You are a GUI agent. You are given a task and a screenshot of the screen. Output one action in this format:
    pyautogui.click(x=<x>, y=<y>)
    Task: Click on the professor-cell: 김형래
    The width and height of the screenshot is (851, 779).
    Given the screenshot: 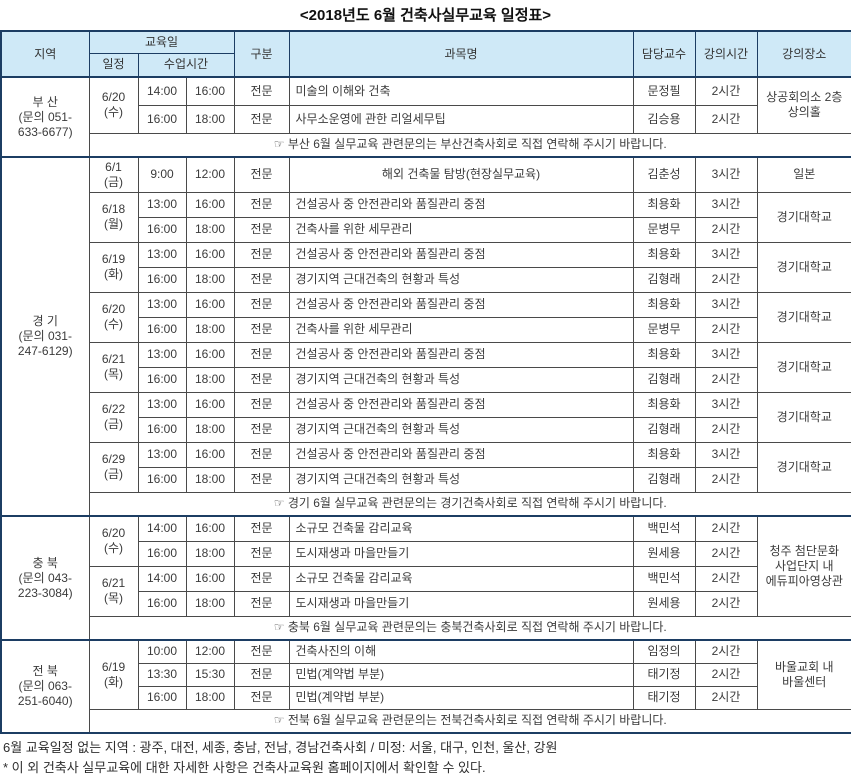 What is the action you would take?
    pyautogui.click(x=664, y=279)
    